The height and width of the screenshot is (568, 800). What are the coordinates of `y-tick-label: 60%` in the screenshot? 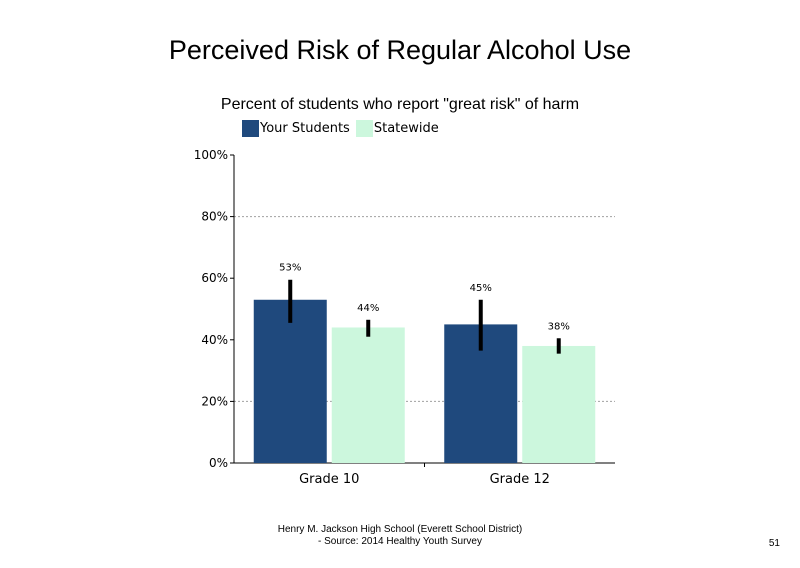 It's located at (214, 278).